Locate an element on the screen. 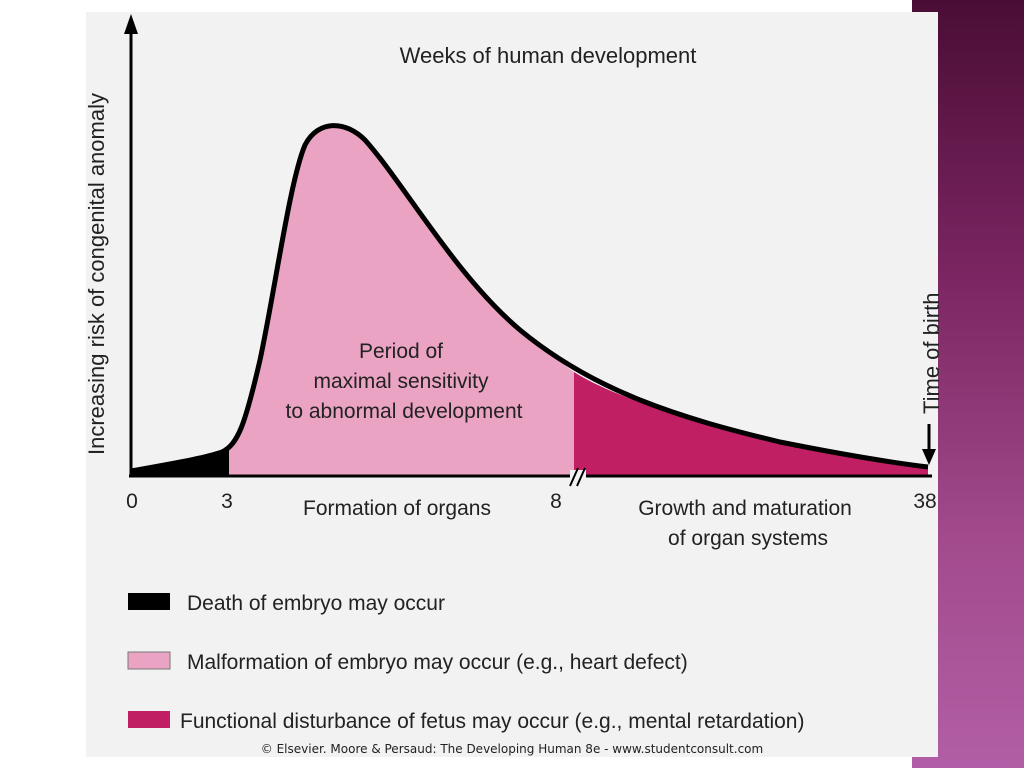 The width and height of the screenshot is (1024, 768). center-label-line1: Period of is located at coordinates (401, 351).